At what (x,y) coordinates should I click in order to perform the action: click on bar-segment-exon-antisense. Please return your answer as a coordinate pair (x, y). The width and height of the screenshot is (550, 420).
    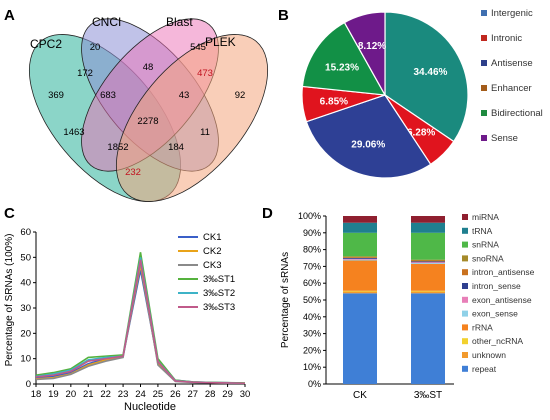
    Looking at the image, I should click on (428, 263).